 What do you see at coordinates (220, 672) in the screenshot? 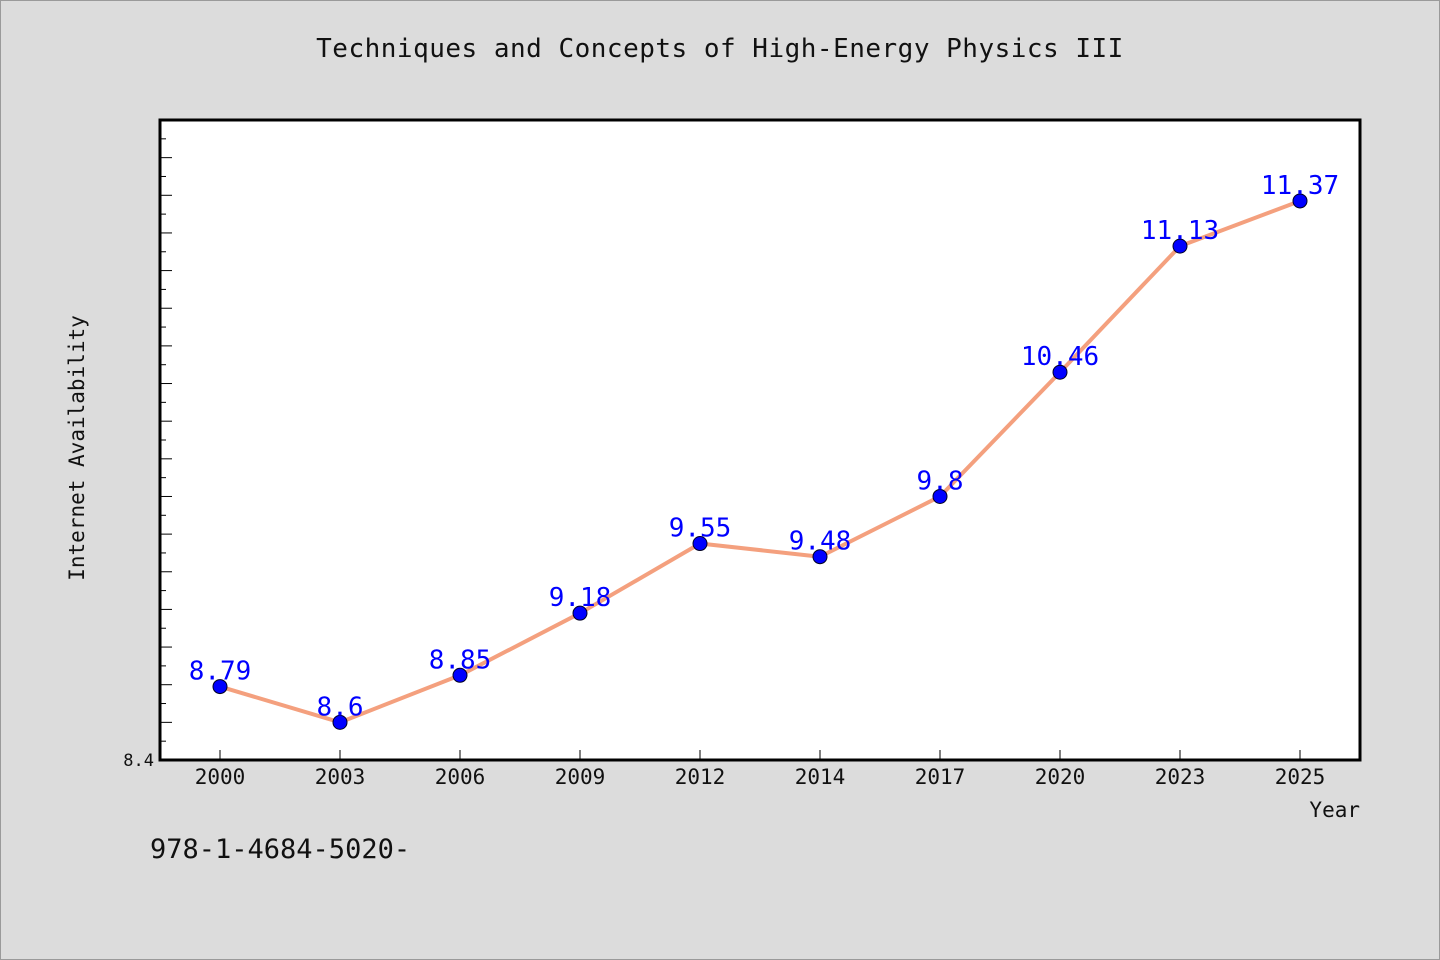
I see `data-label: 8.79` at bounding box center [220, 672].